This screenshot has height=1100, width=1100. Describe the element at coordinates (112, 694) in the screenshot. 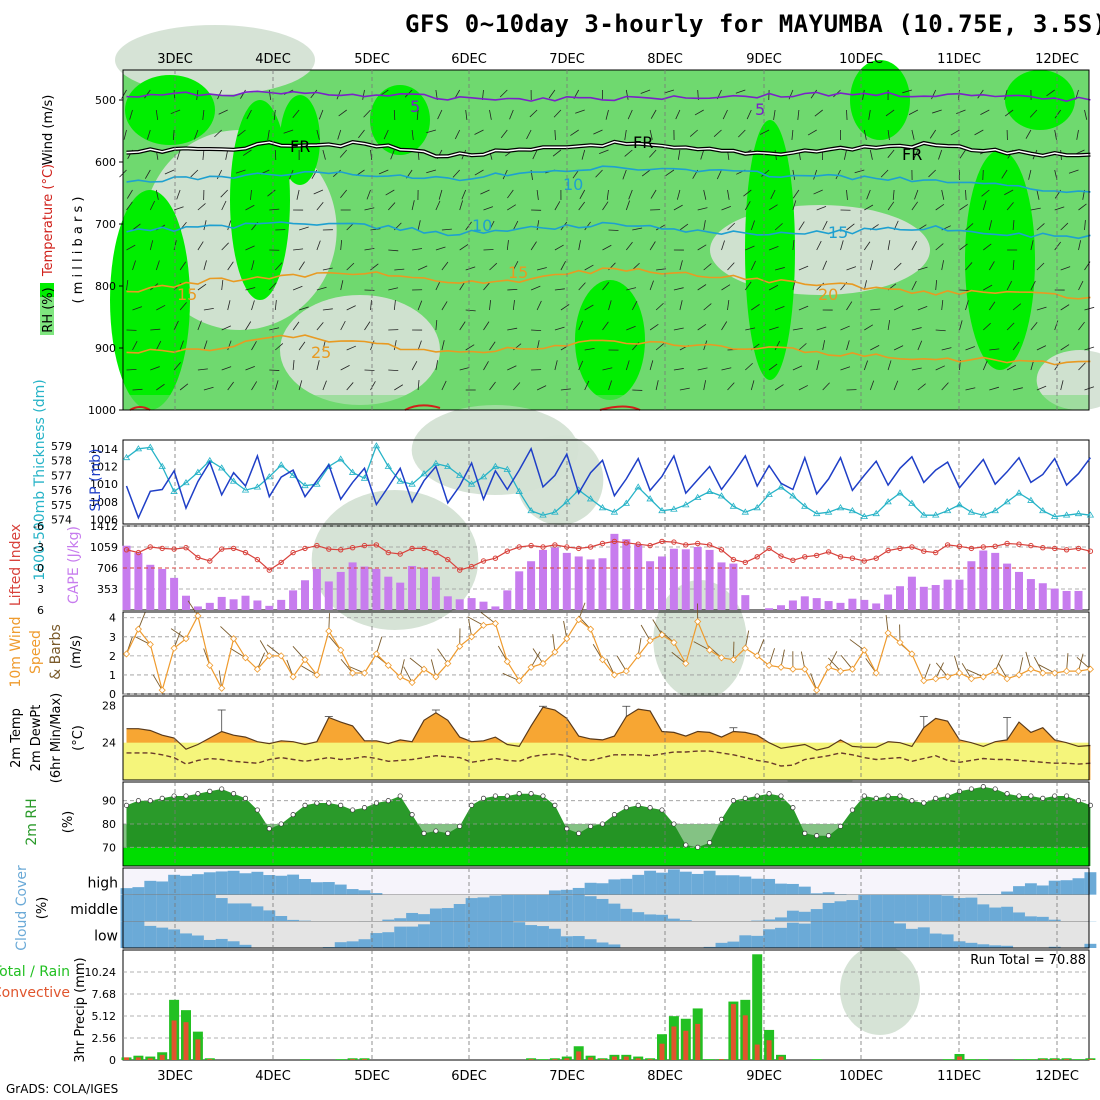

I see `wind-tick-label: 0` at that location.